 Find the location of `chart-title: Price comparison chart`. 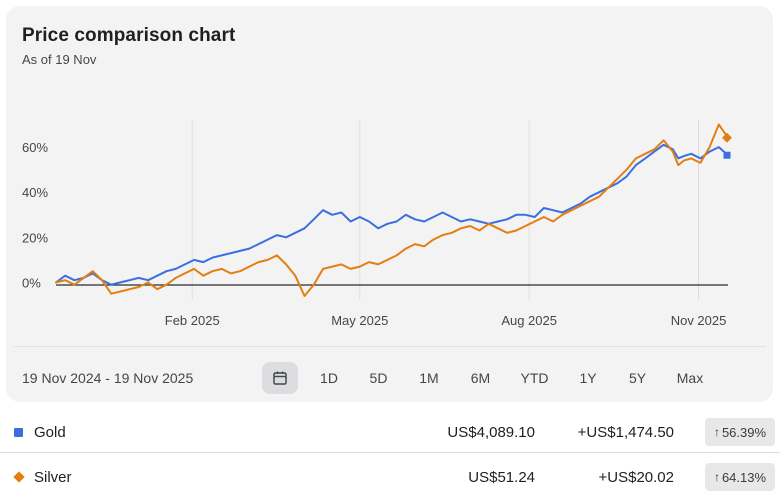

chart-title: Price comparison chart is located at coordinates (129, 35).